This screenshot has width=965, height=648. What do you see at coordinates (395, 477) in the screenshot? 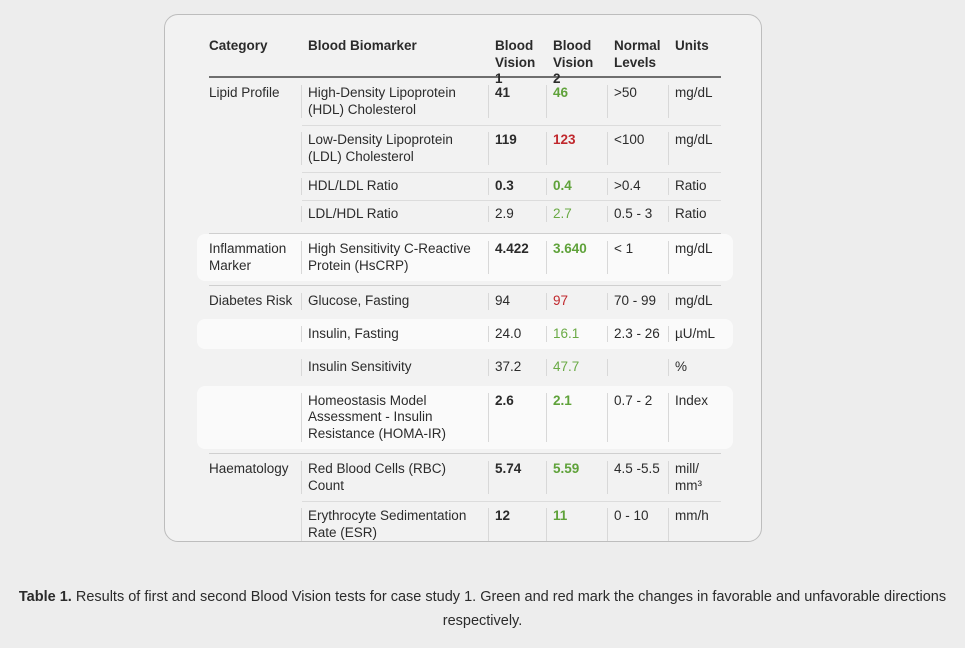
I see `row-biomarker: Red Blood Cells (RBC) Count` at bounding box center [395, 477].